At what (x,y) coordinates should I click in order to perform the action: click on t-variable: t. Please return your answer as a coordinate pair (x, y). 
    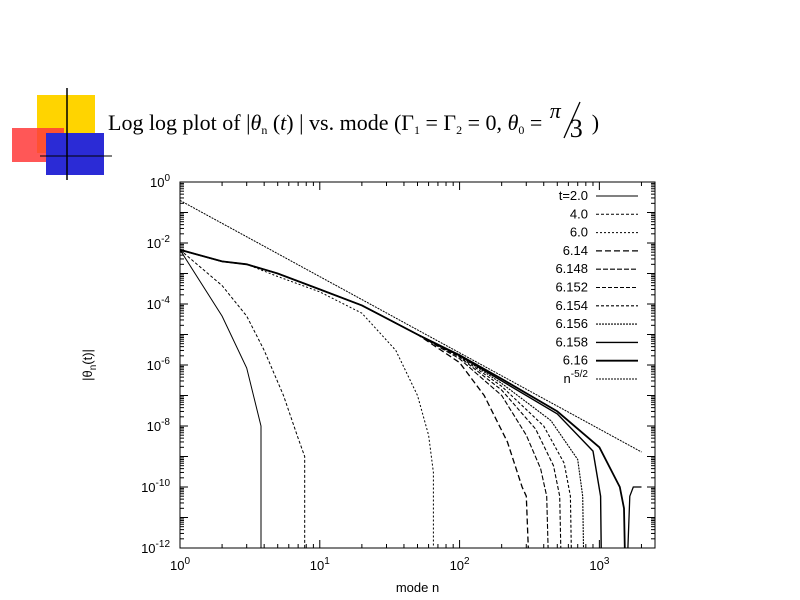
    Looking at the image, I should click on (283, 122).